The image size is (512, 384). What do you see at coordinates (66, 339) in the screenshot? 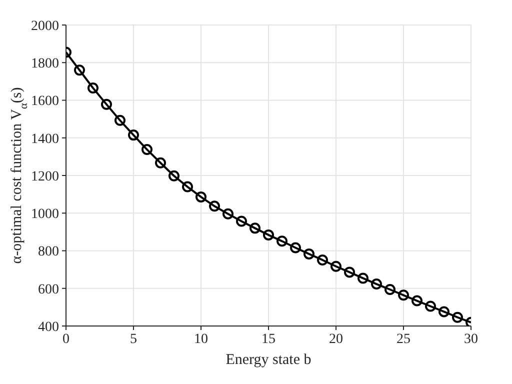
I see `x-tick-label: 0` at bounding box center [66, 339].